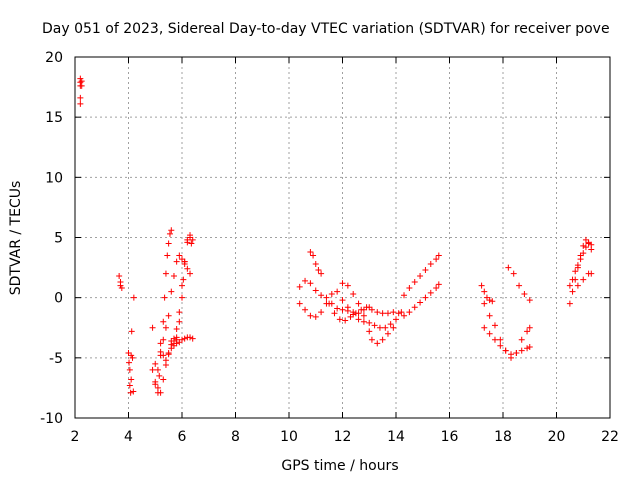  What do you see at coordinates (54, 118) in the screenshot?
I see `y-tick-label: 15` at bounding box center [54, 118].